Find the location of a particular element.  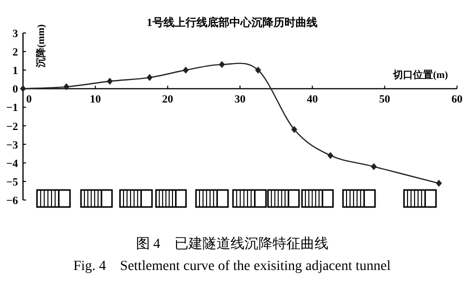

x-axis-title: 切口位置(m) is located at coordinates (420, 75).